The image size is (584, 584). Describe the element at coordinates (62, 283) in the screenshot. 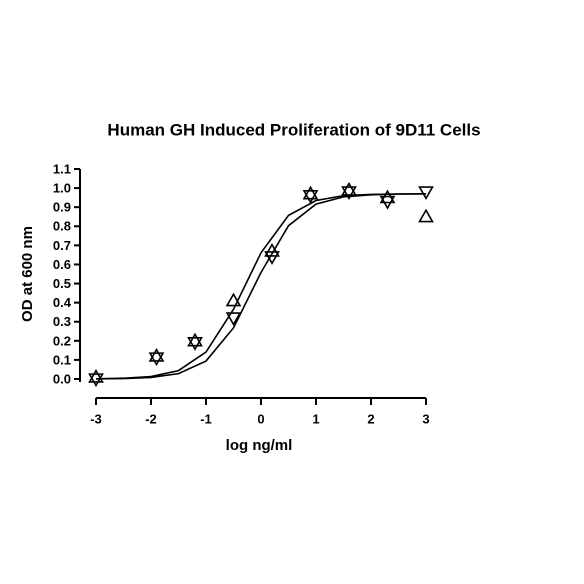

I see `y-tick-label: 0.5` at that location.